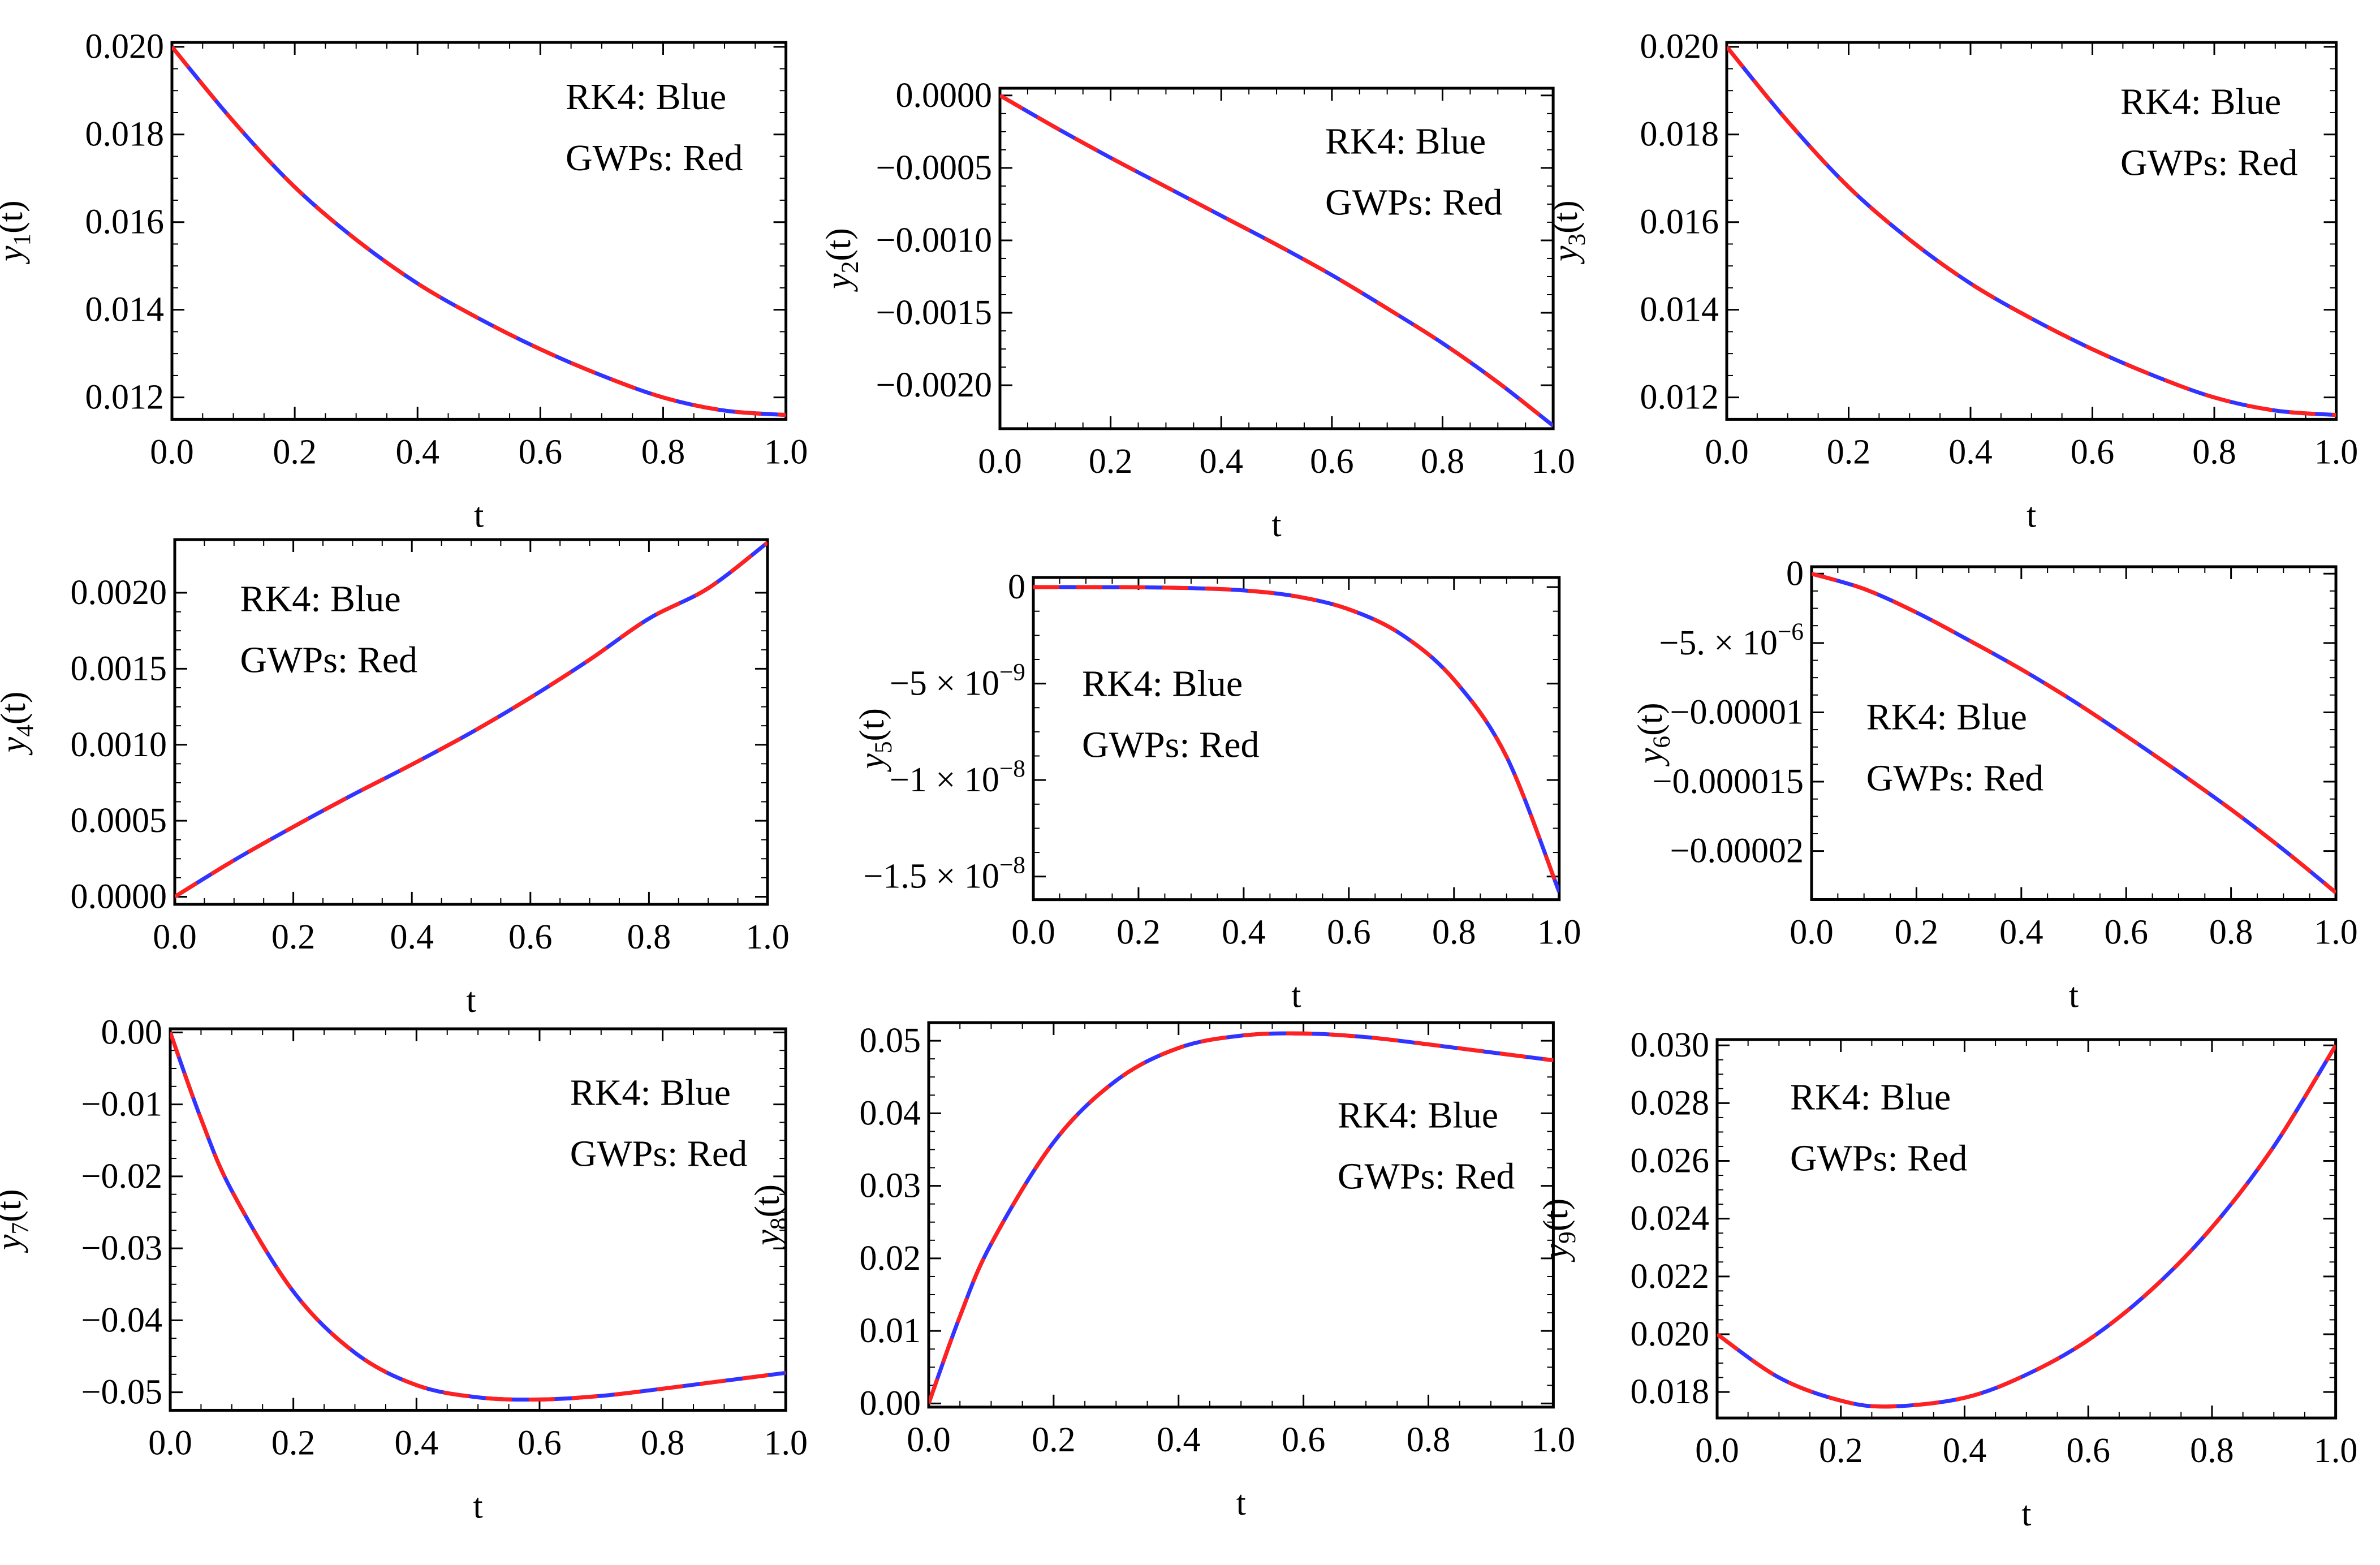  I want to click on y-tick-label: 0.030, so click(1670, 1045).